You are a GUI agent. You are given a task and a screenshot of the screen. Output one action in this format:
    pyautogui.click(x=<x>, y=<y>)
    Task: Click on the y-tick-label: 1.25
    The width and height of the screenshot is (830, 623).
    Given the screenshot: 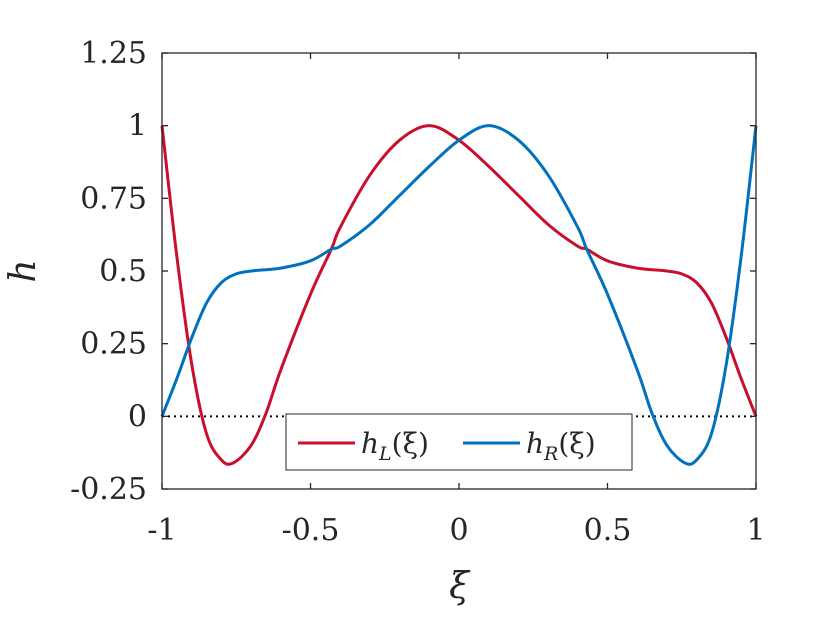 What is the action you would take?
    pyautogui.click(x=113, y=53)
    